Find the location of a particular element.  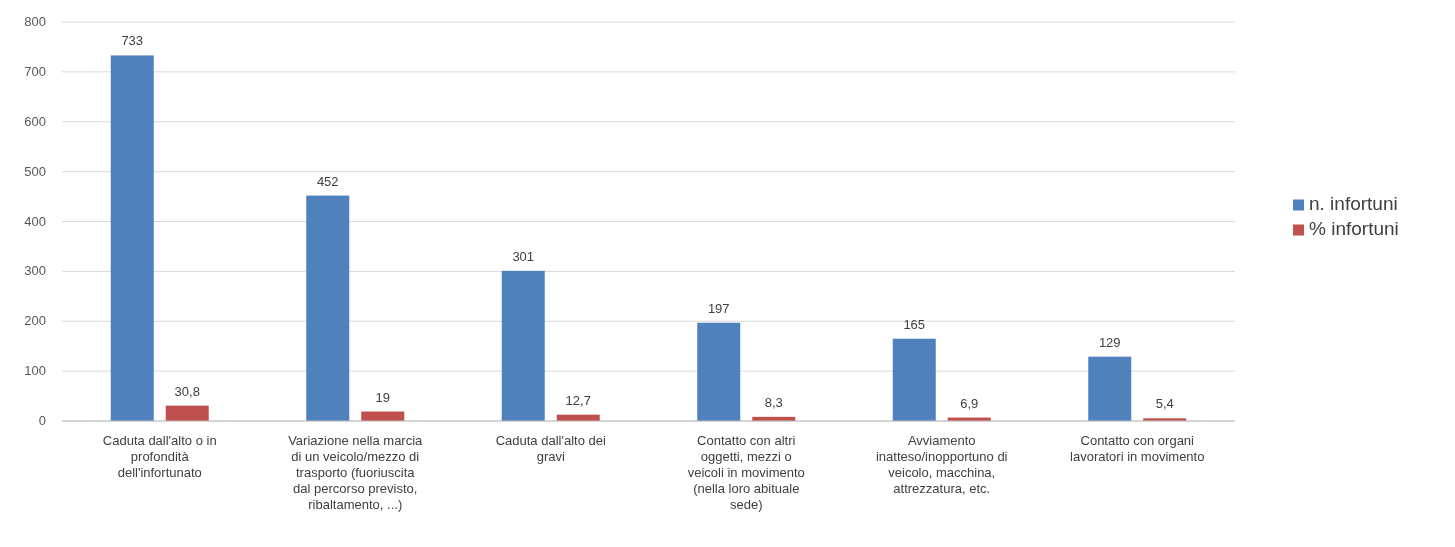

legend-label: % infortuni is located at coordinates (1354, 228).